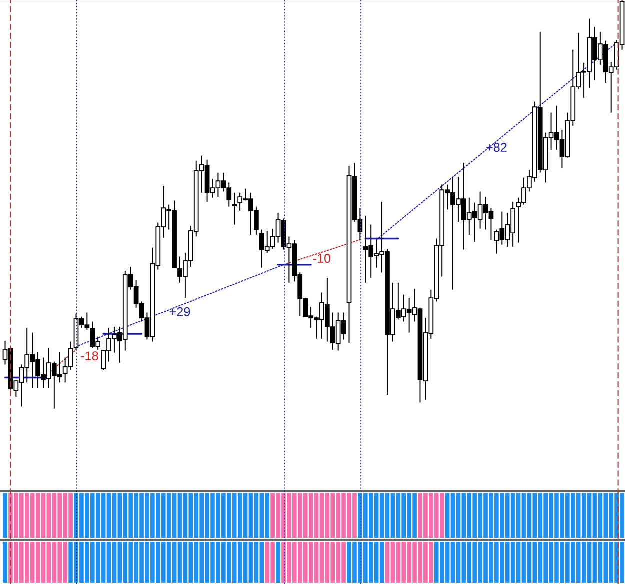 This screenshot has width=625, height=584. What do you see at coordinates (322, 259) in the screenshot?
I see `series-label: -10` at bounding box center [322, 259].